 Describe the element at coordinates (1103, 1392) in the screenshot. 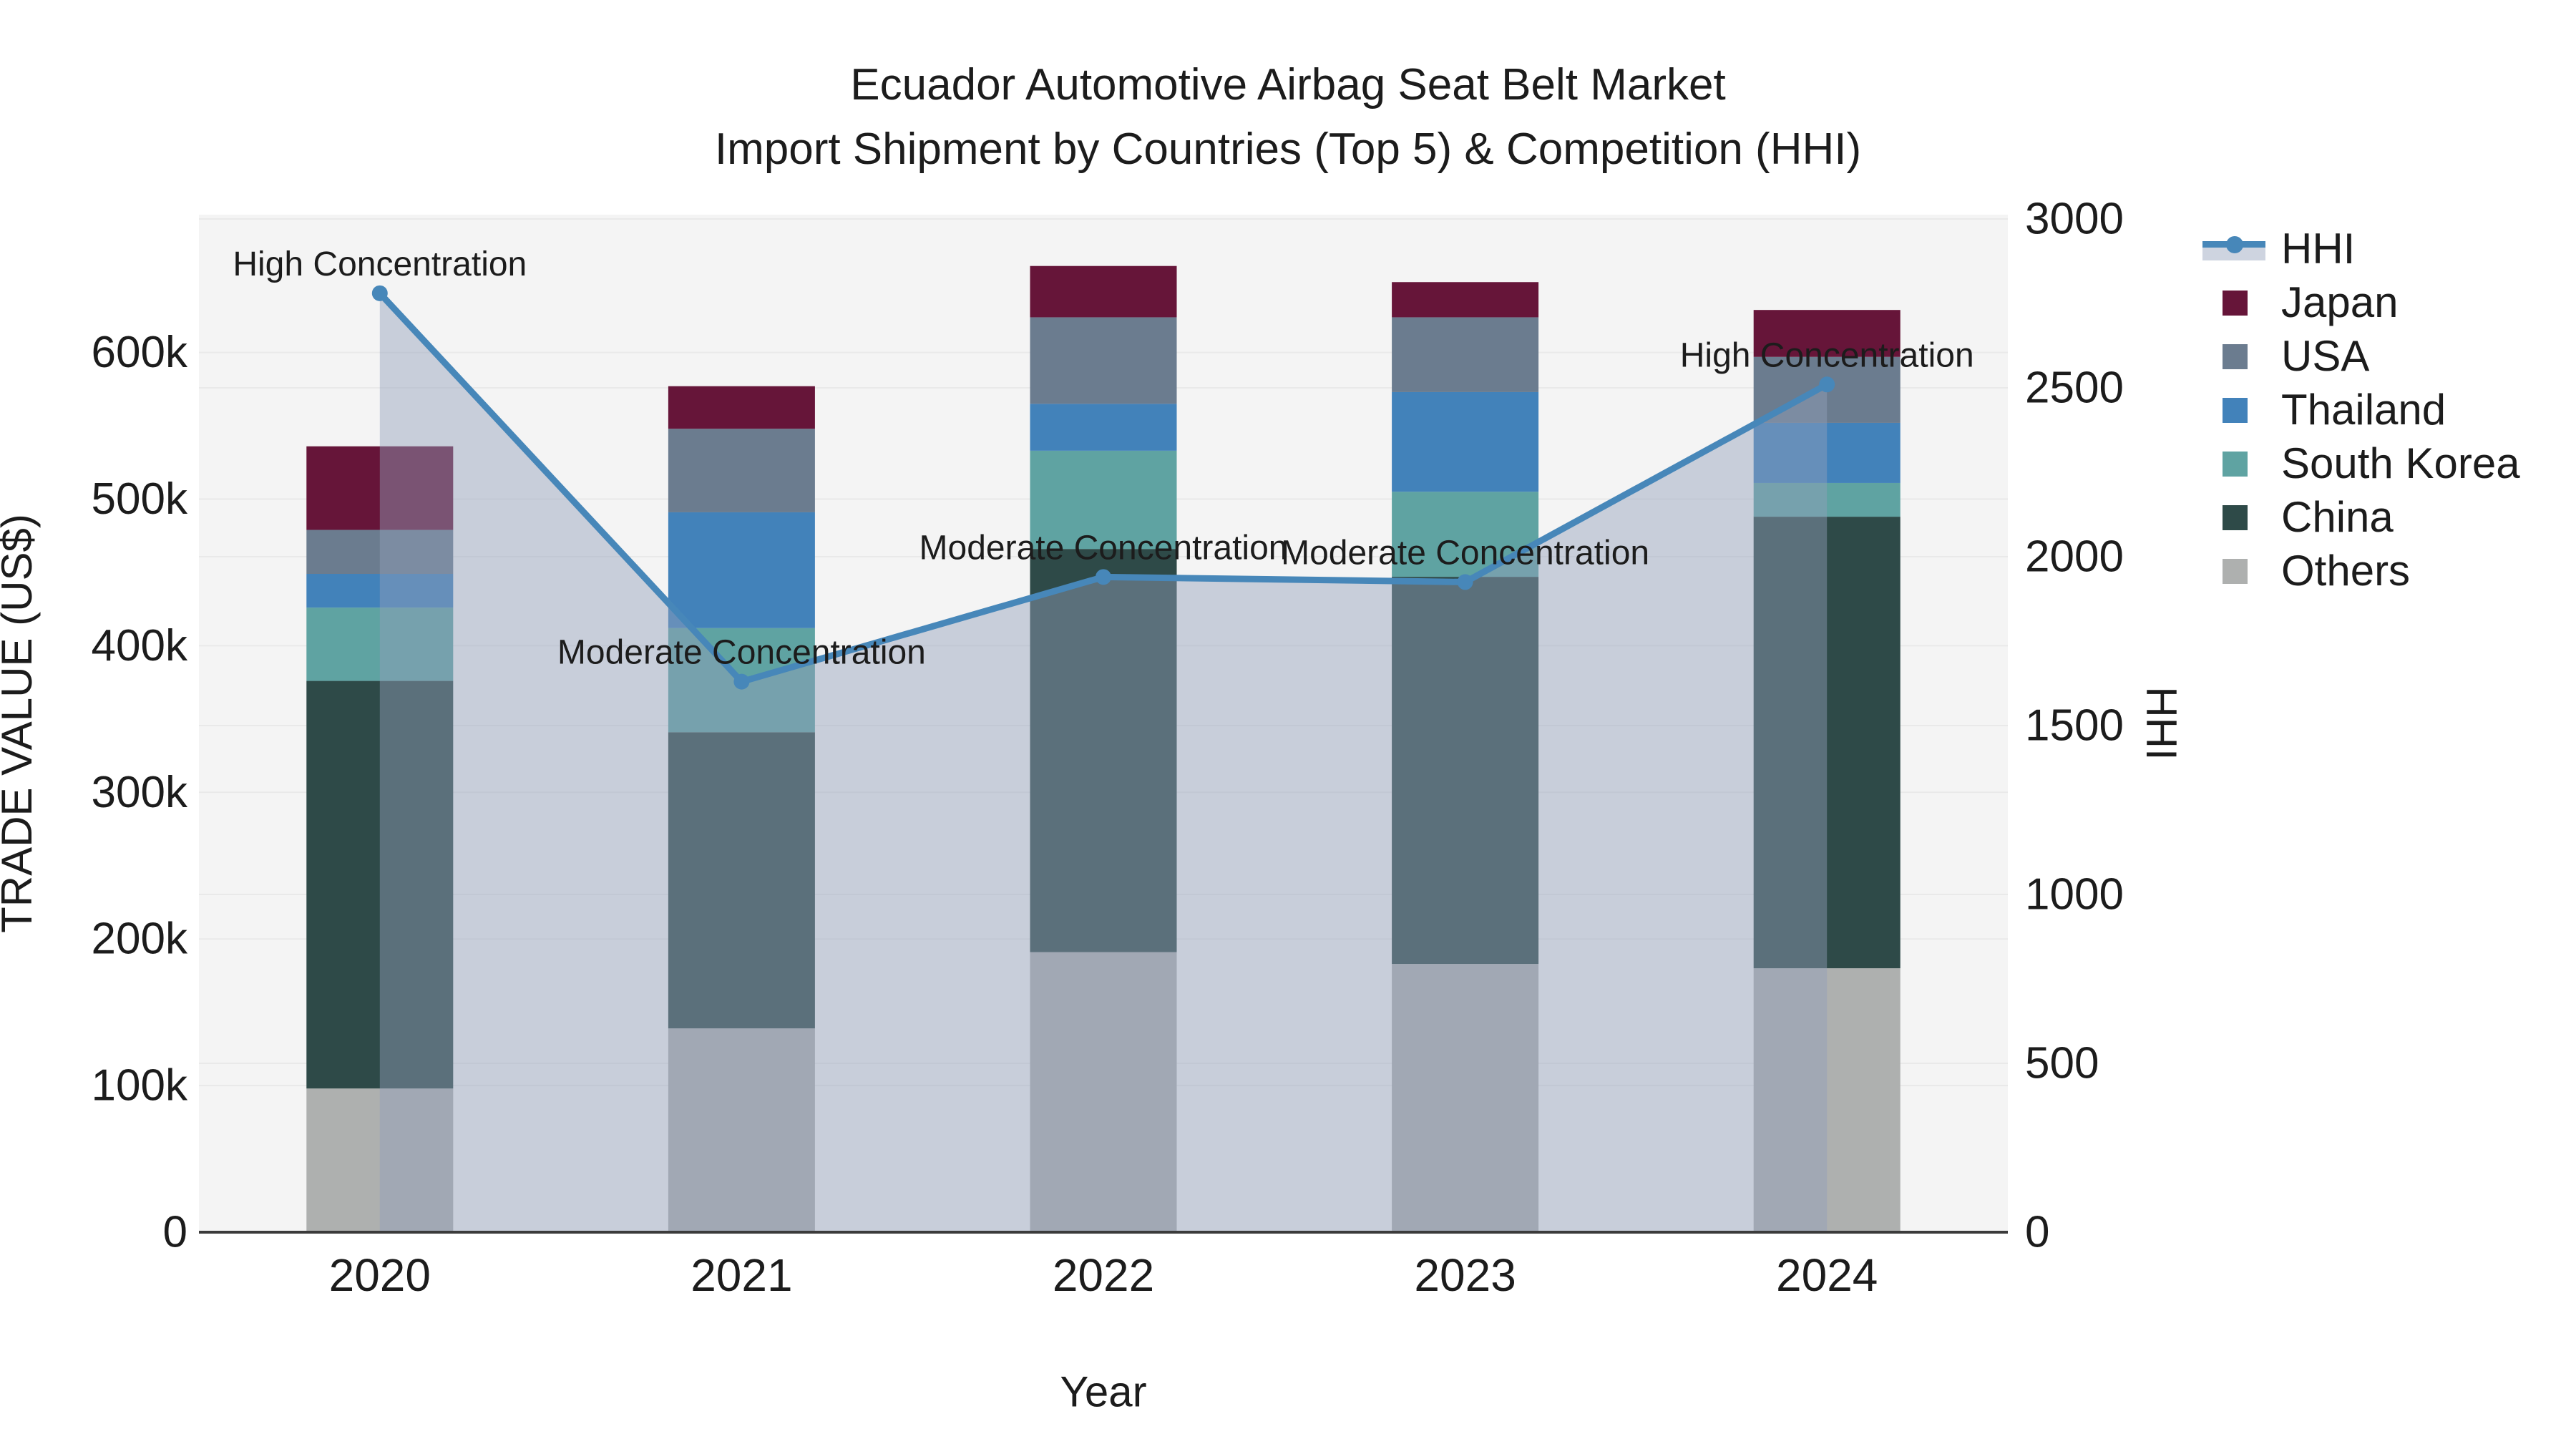

I see `x-axis-title: Year` at that location.